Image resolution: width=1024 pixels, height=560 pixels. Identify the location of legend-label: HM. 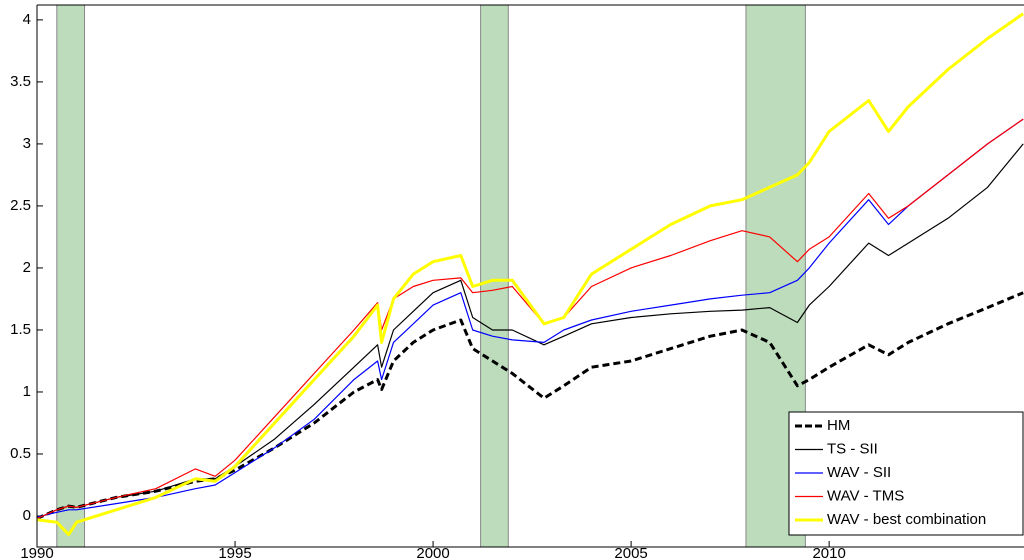
(838, 425).